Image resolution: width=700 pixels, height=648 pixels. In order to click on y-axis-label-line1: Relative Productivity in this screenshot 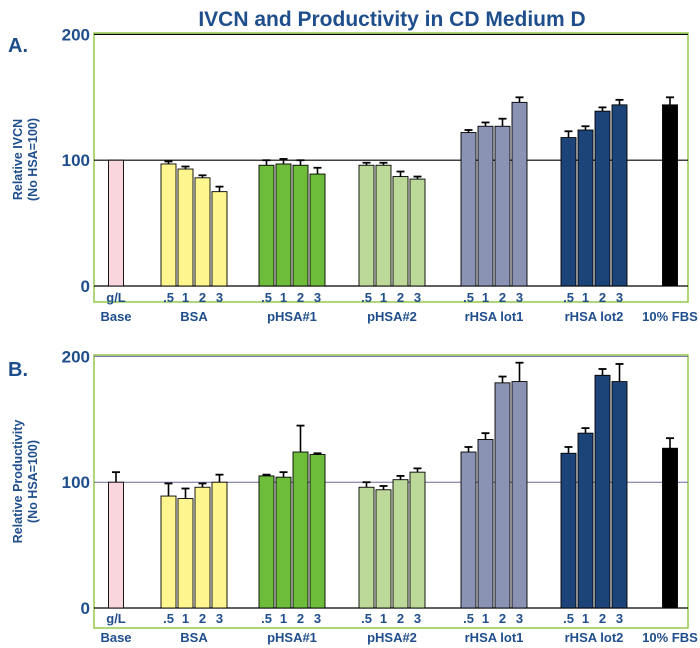, I will do `click(18, 482)`.